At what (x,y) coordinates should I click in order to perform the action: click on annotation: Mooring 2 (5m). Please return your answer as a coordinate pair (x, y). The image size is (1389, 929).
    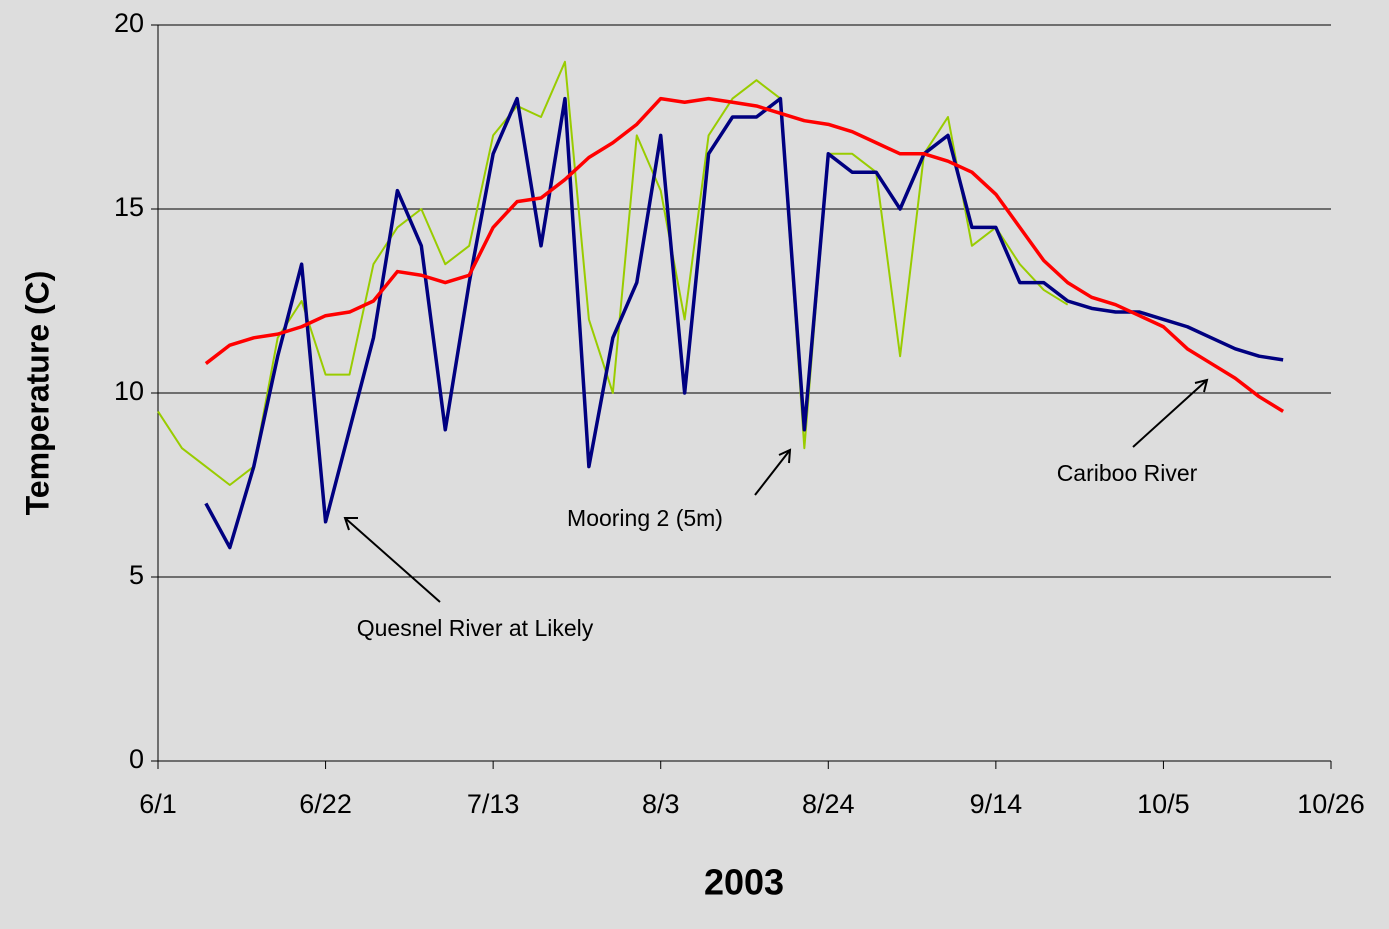
    Looking at the image, I should click on (645, 518).